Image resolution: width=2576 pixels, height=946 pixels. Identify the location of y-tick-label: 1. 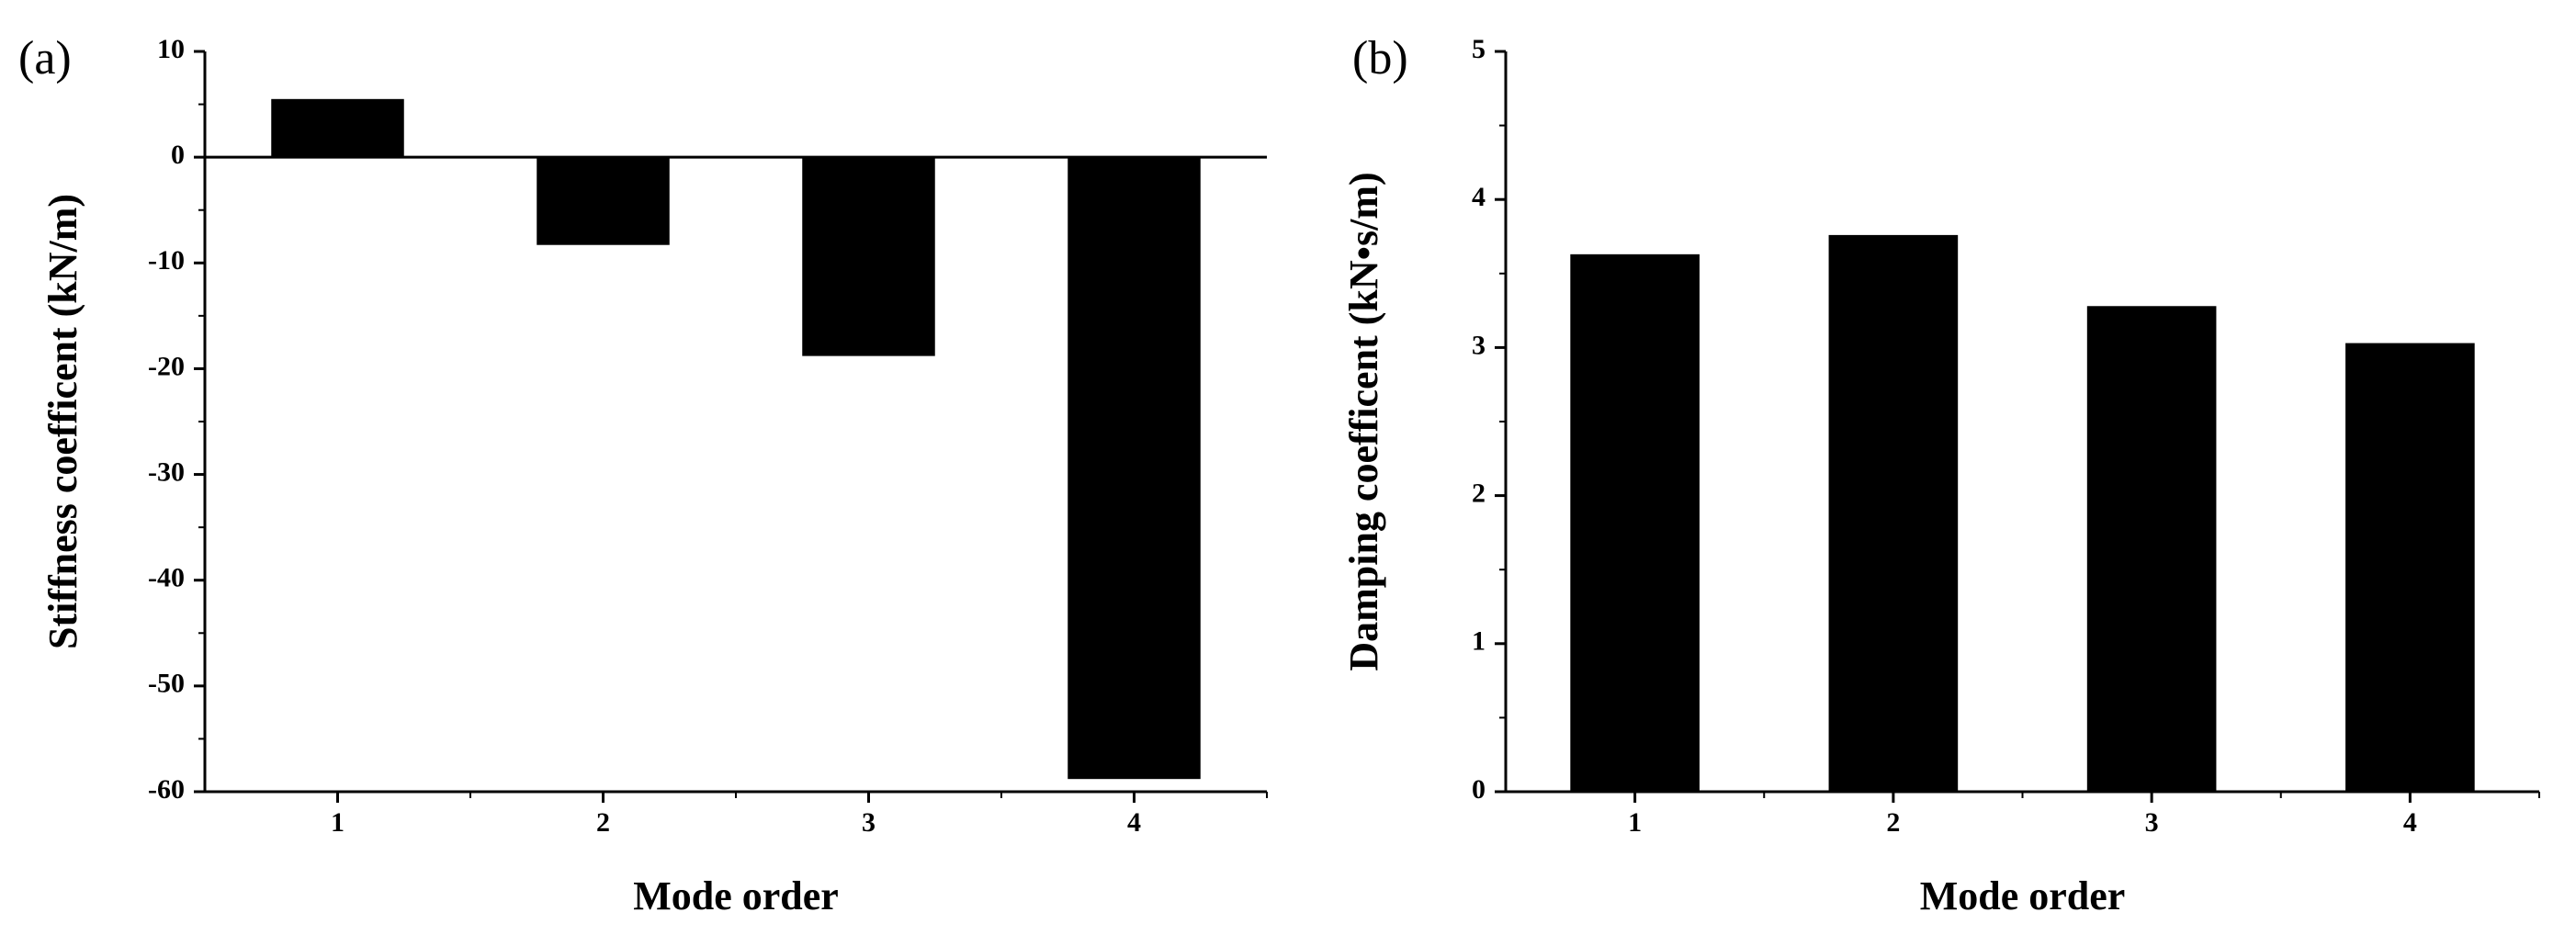
(1479, 641).